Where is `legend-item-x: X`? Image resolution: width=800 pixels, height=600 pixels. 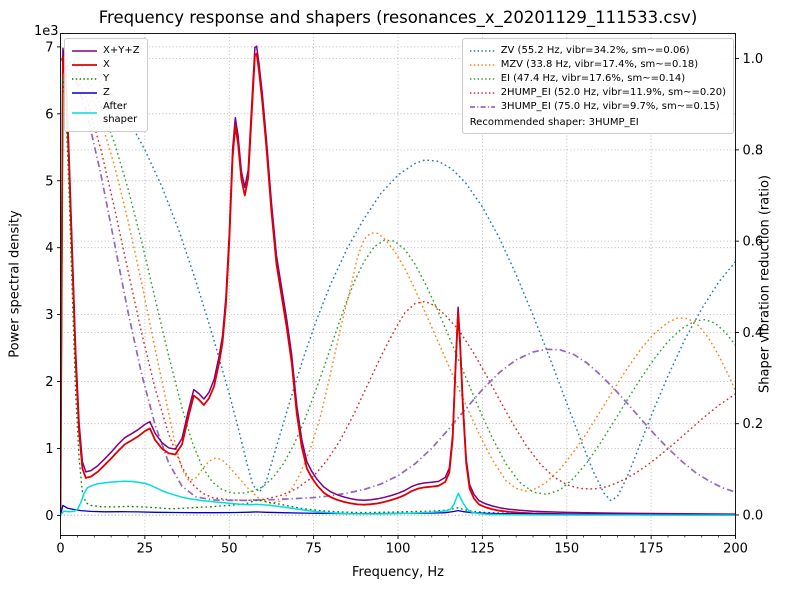
legend-item-x: X is located at coordinates (105, 64).